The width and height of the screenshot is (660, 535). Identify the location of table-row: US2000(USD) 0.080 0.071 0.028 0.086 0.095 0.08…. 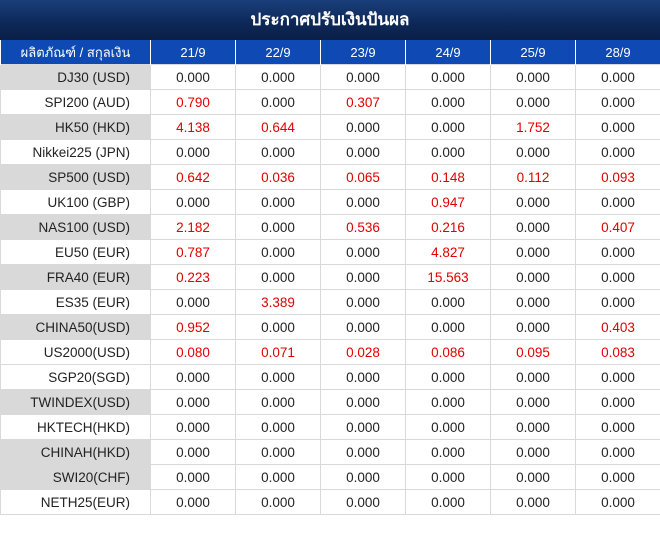
(330, 352).